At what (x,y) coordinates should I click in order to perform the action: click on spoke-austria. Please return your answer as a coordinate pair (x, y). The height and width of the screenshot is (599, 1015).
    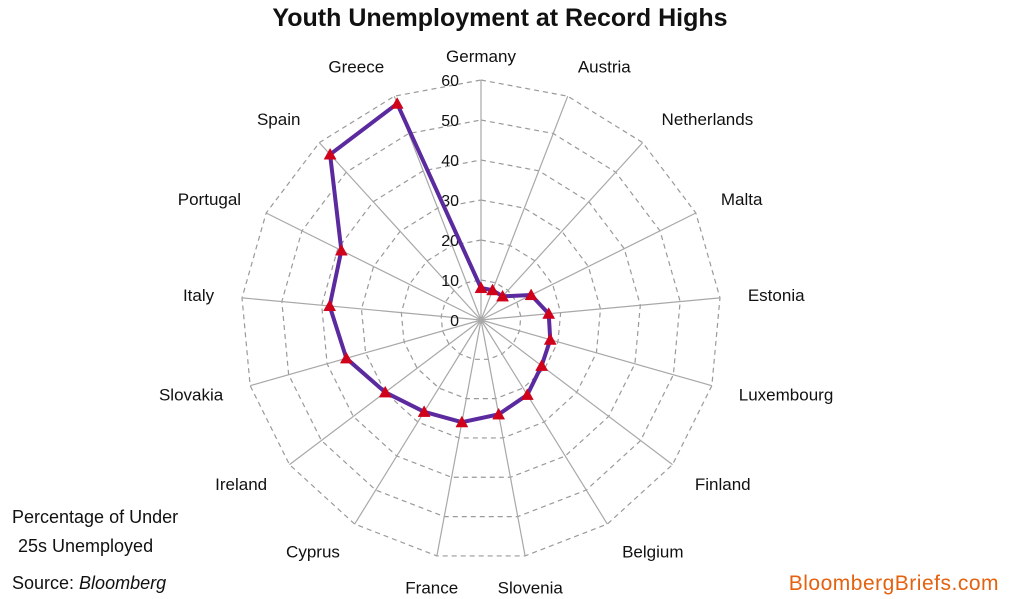
    Looking at the image, I should click on (524, 208).